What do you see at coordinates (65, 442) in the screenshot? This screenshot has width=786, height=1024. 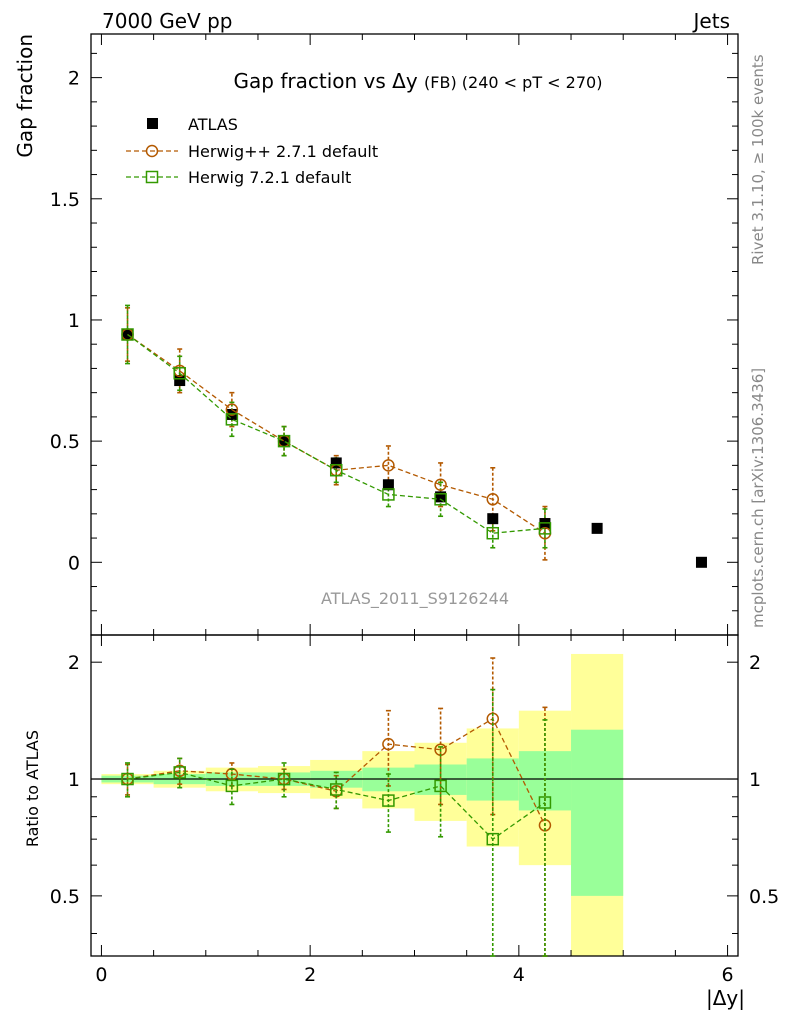 I see `main-ytick-label-0.5: 0.5` at bounding box center [65, 442].